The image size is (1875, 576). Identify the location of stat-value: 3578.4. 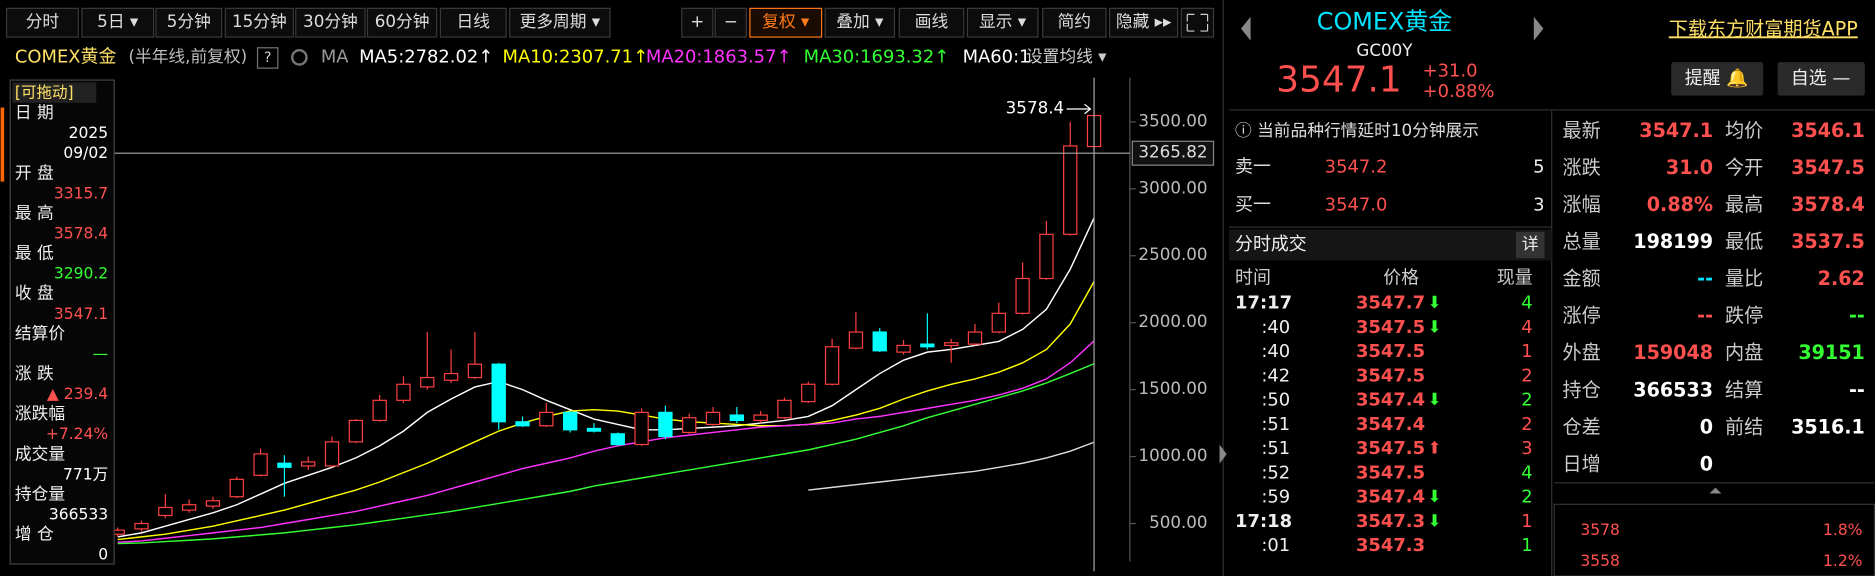
(1828, 204).